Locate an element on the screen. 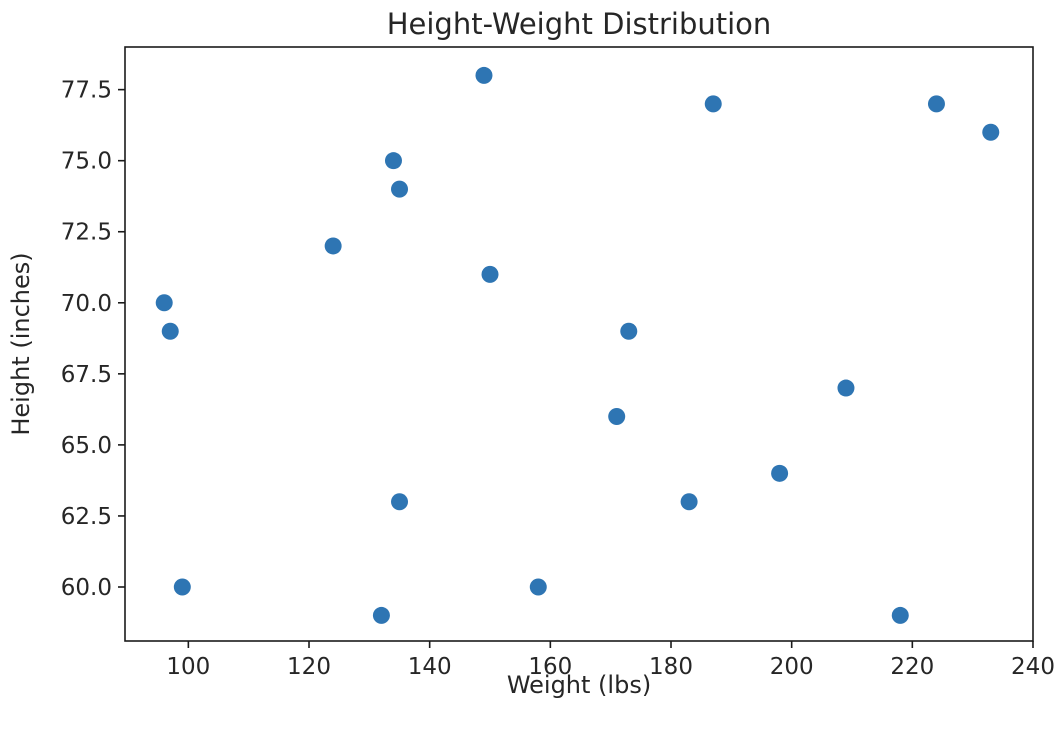 This screenshot has width=1063, height=729. x-tick-label: 220 is located at coordinates (912, 667).